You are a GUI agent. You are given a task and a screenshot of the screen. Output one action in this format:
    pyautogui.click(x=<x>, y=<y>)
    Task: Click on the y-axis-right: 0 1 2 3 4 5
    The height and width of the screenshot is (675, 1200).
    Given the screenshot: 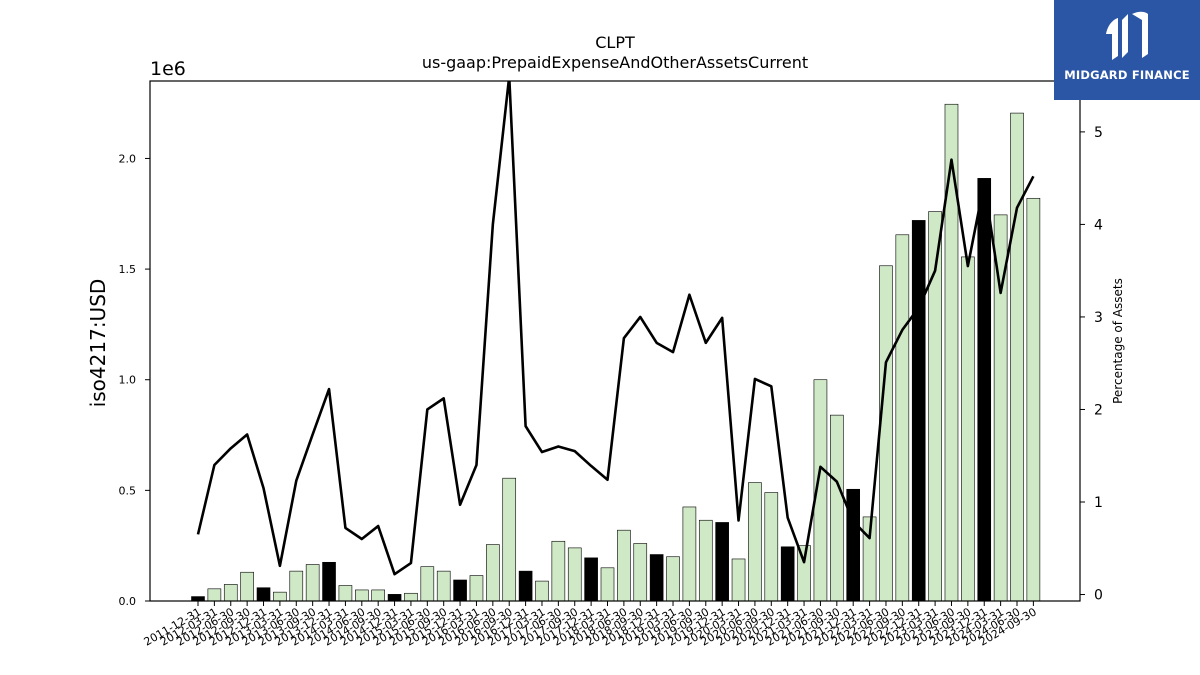 What is the action you would take?
    pyautogui.click(x=1091, y=364)
    